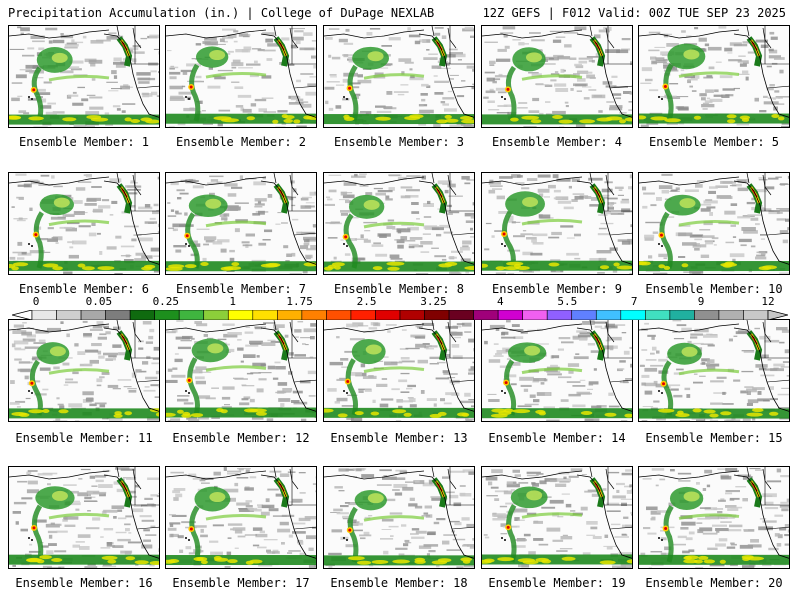  Describe the element at coordinates (714, 289) in the screenshot. I see `ensemble-member-label: Ensemble Member: 10` at that location.